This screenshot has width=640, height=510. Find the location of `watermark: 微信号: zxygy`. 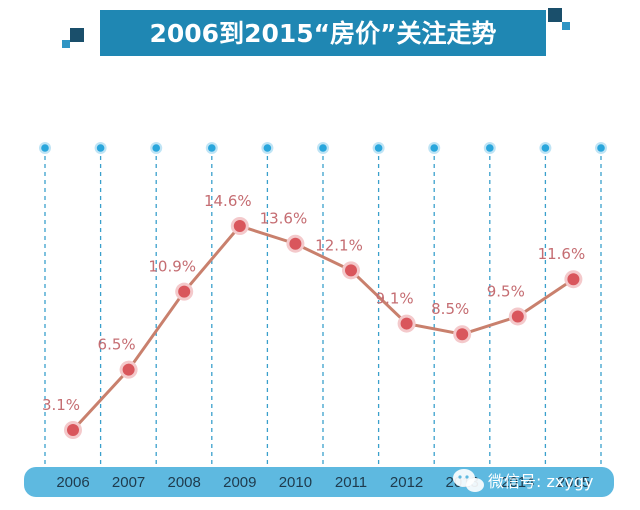

watermark: 微信号: zxygy is located at coordinates (523, 480).